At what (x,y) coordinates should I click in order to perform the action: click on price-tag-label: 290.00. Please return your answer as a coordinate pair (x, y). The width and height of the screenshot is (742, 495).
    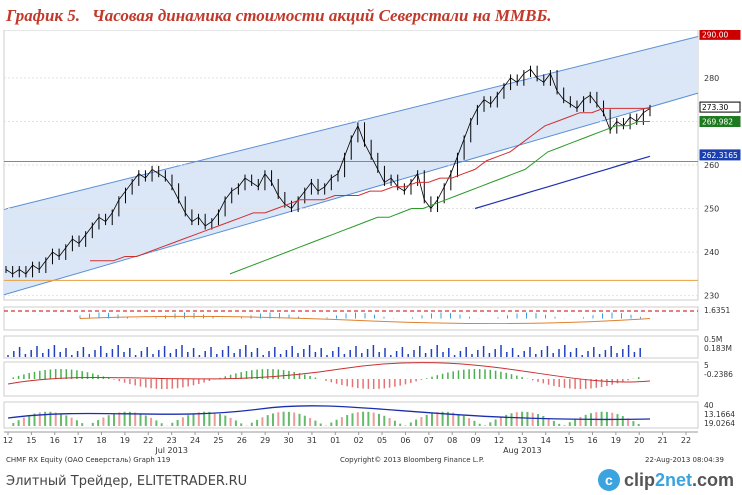
    Looking at the image, I should click on (715, 34).